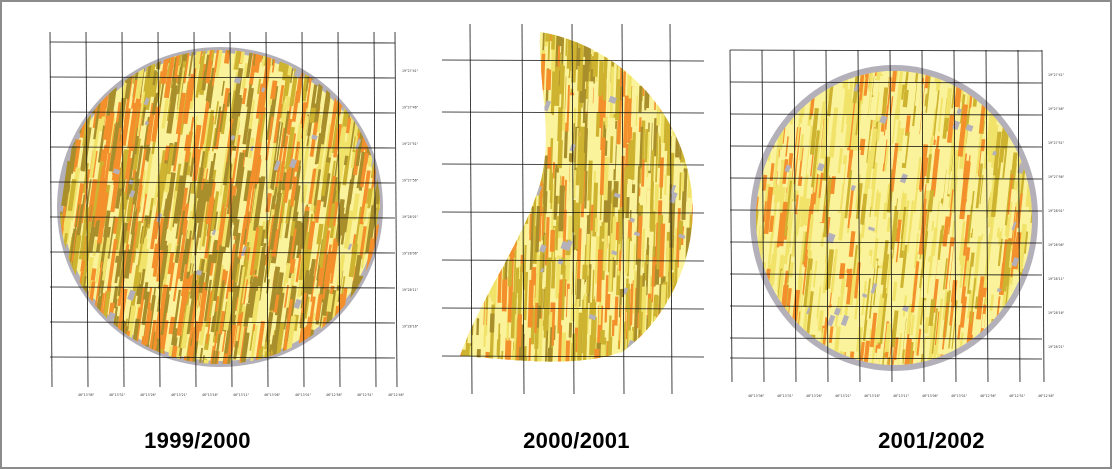  I want to click on longitude-tick-label: 46°13'21", so click(843, 396).